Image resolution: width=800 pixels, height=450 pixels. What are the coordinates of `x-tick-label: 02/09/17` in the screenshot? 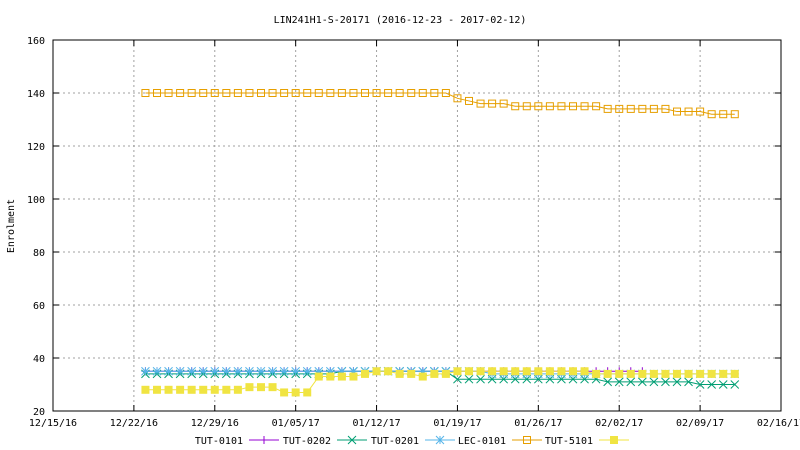 It's located at (700, 423).